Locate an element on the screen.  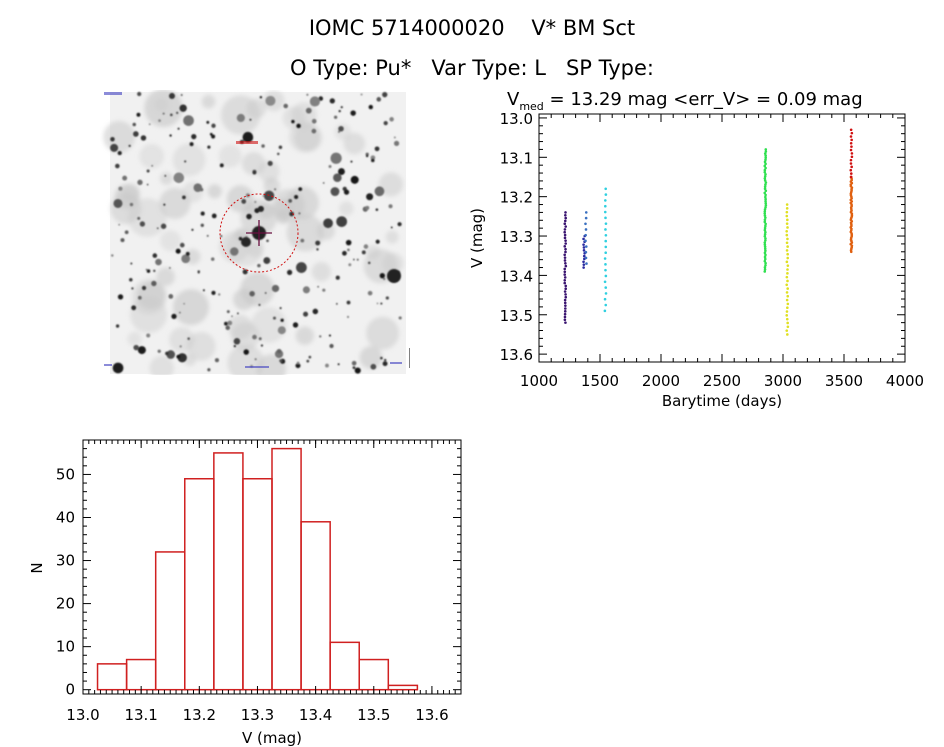
hist-bar is located at coordinates (228, 571).